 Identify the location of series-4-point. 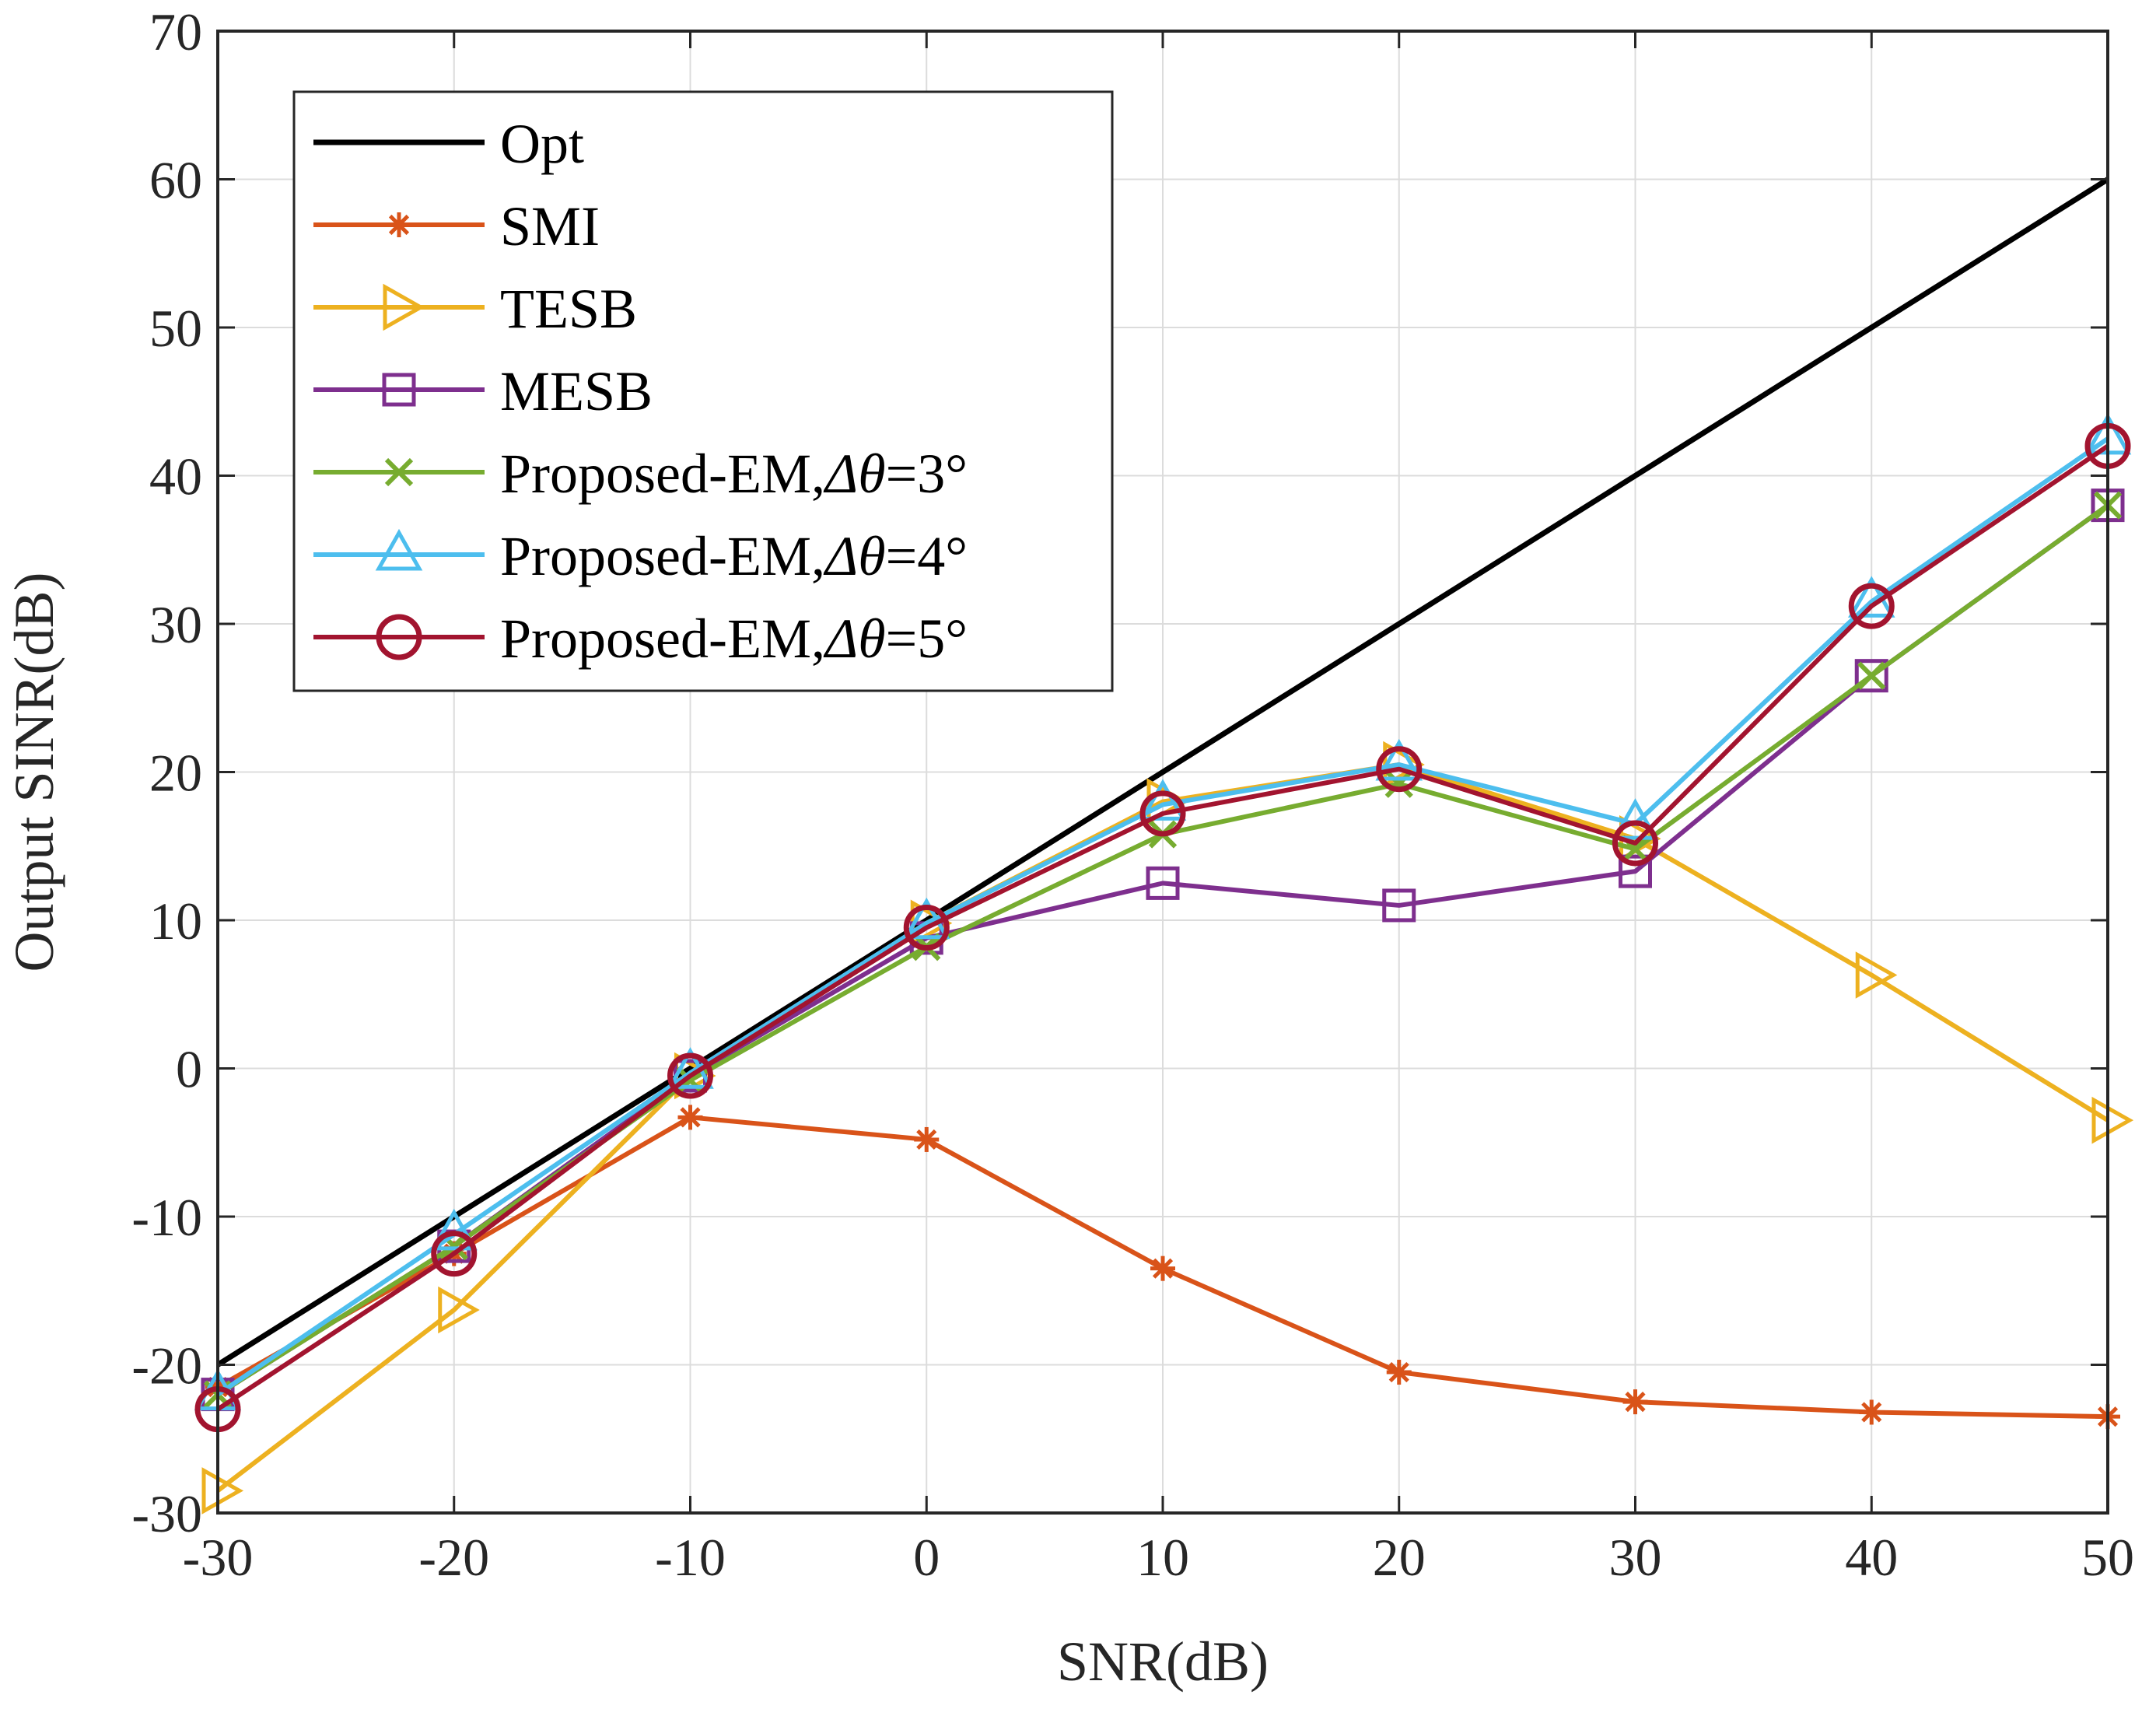
(1398, 783).